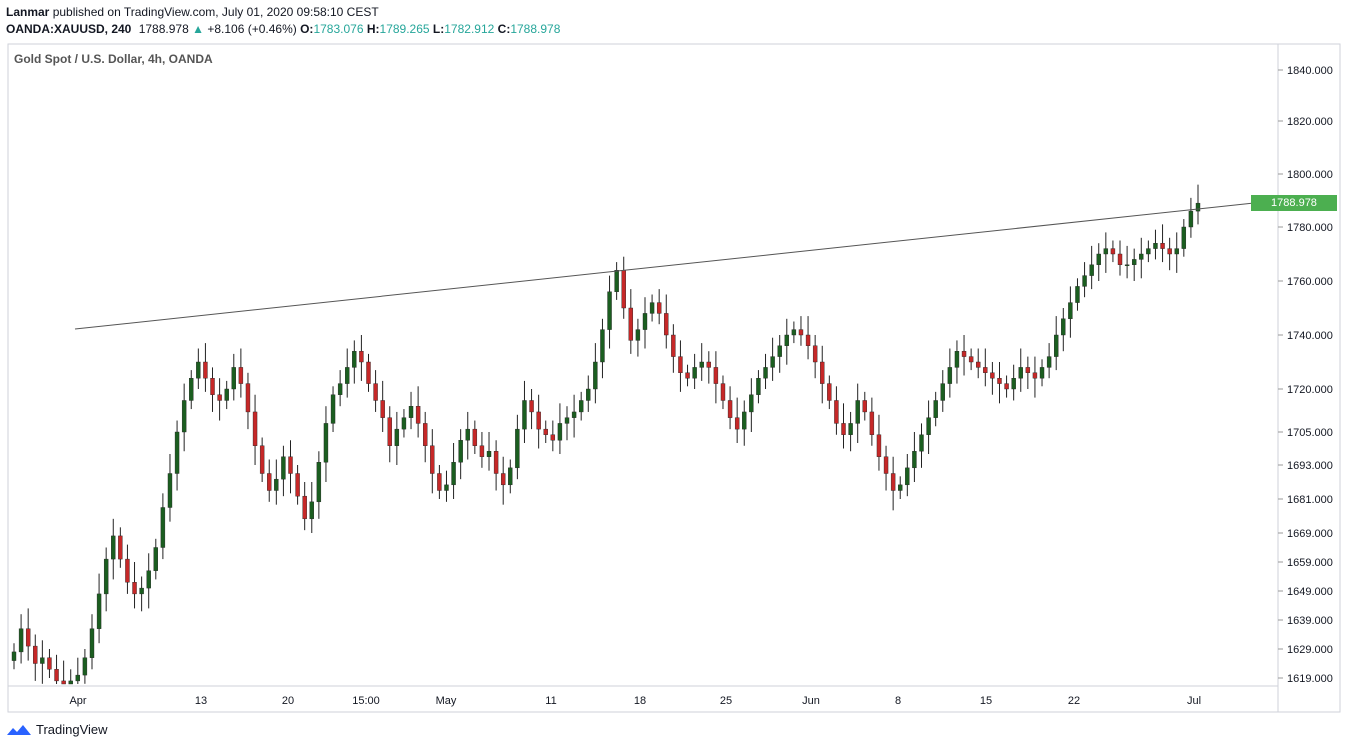  What do you see at coordinates (252, 29) in the screenshot?
I see `change-value: +8.106 (+0.46%)` at bounding box center [252, 29].